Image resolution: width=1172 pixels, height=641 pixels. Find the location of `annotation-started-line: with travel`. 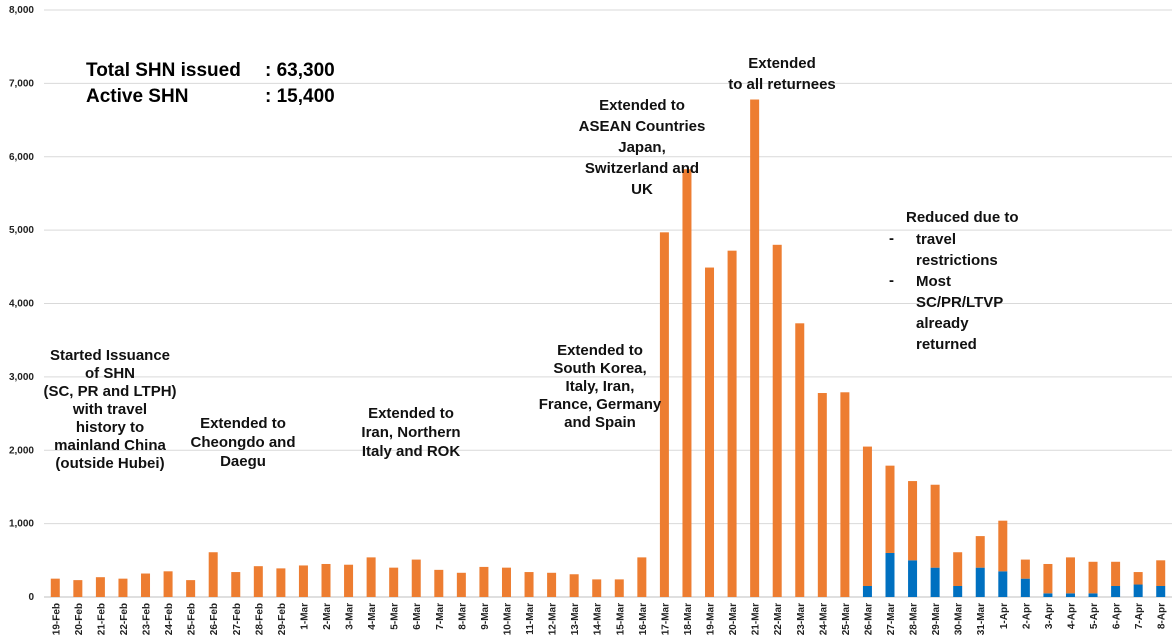

annotation-started-line: with travel is located at coordinates (109, 409).